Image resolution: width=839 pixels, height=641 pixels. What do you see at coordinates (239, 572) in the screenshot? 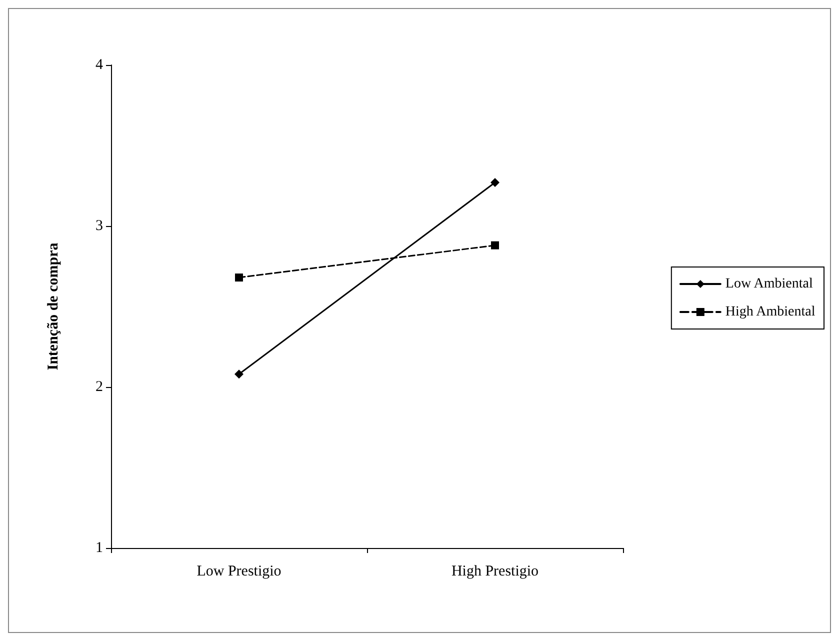
I see `x-tick-label: Low Prestigio` at bounding box center [239, 572].